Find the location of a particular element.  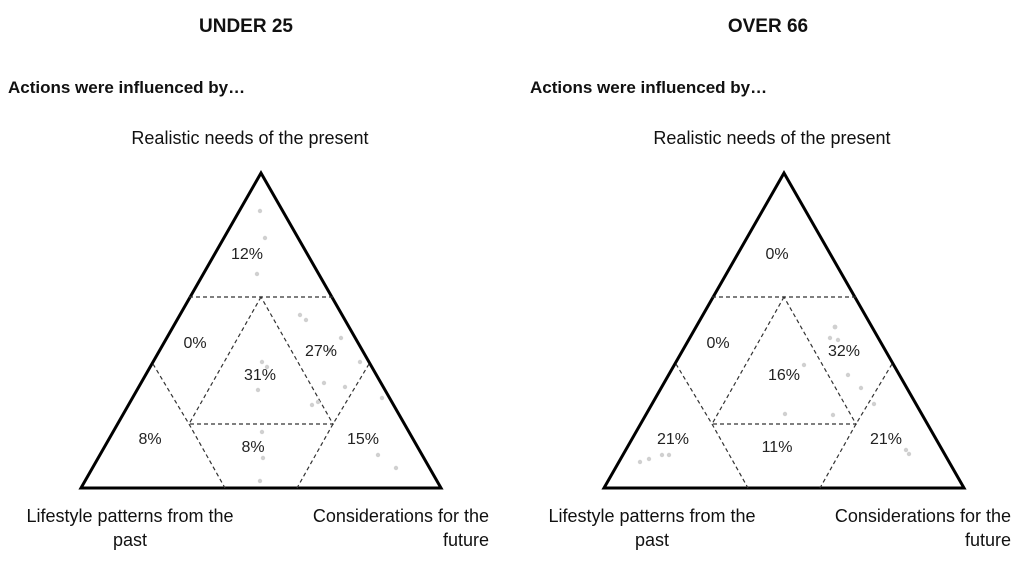

group-title: OVER 66 is located at coordinates (768, 26).